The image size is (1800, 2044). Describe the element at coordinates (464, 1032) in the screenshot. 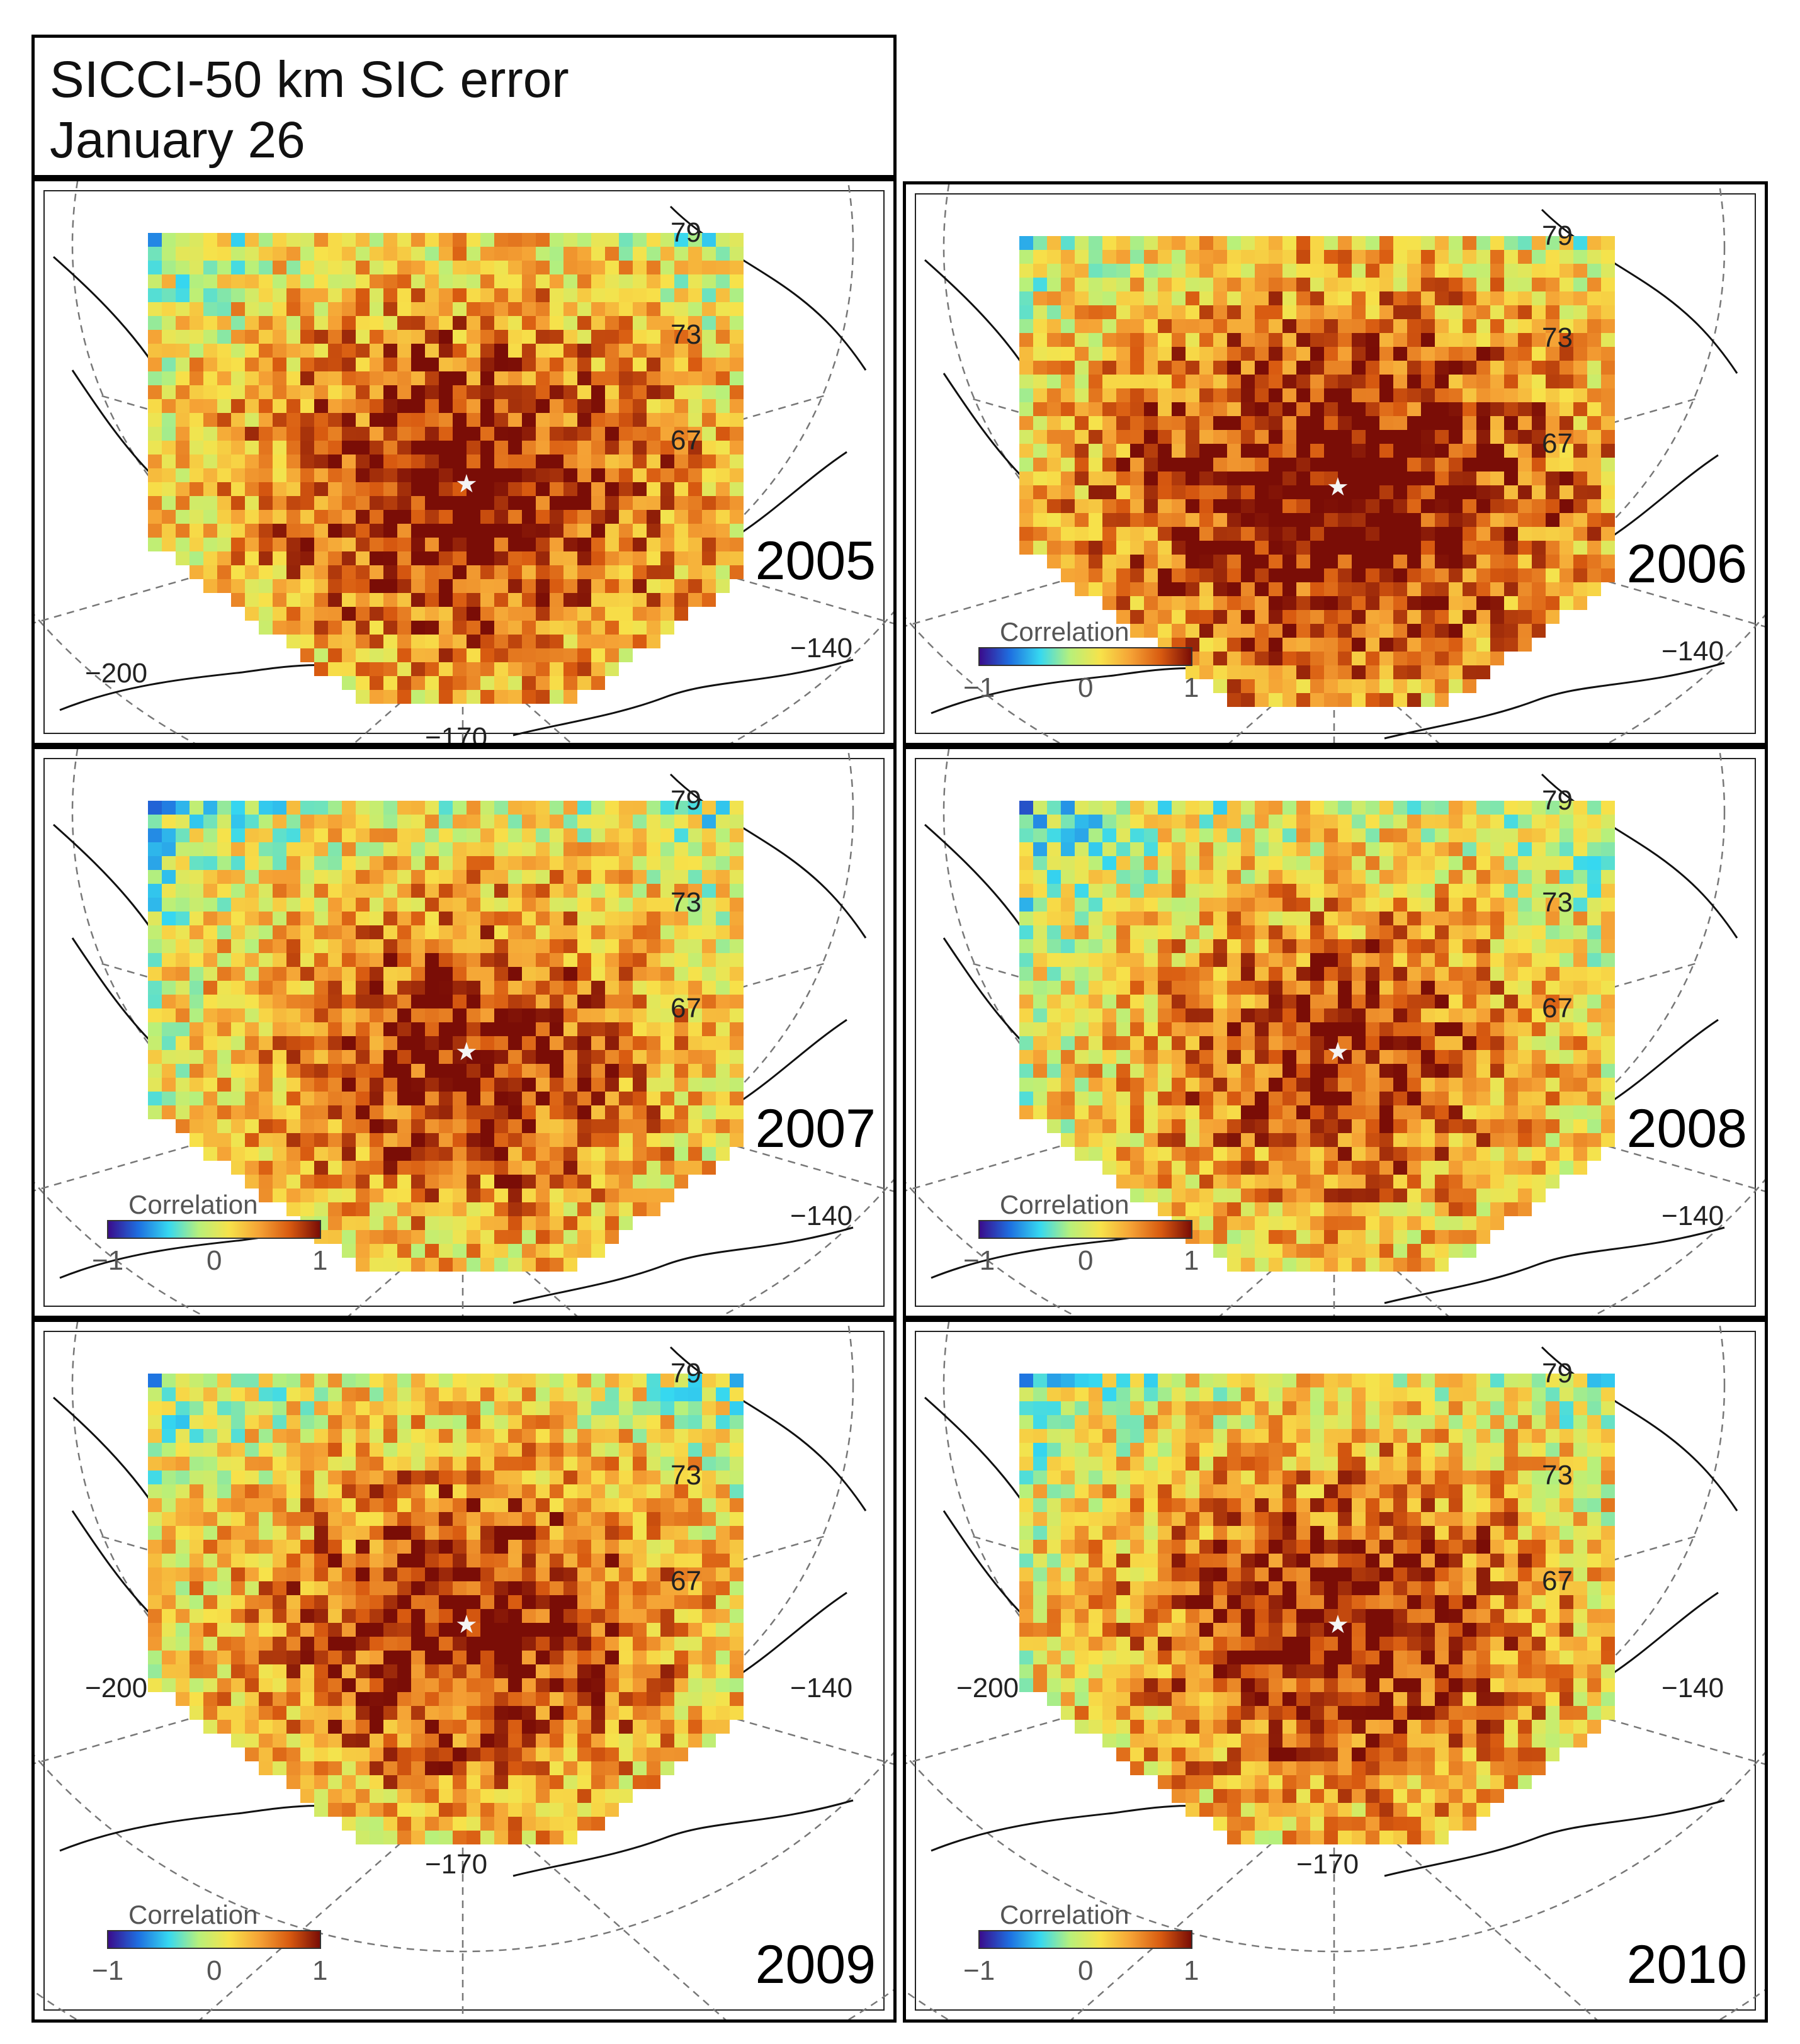

I see `correlation-map: ★` at that location.